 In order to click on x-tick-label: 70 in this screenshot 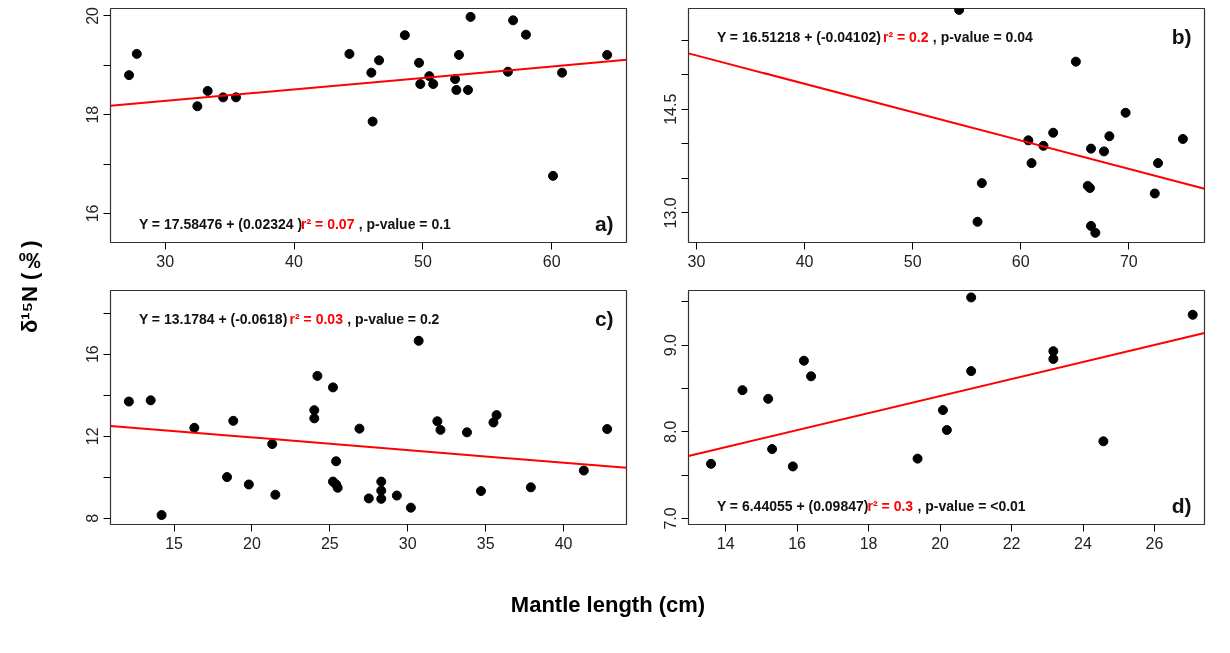, I will do `click(1128, 261)`.